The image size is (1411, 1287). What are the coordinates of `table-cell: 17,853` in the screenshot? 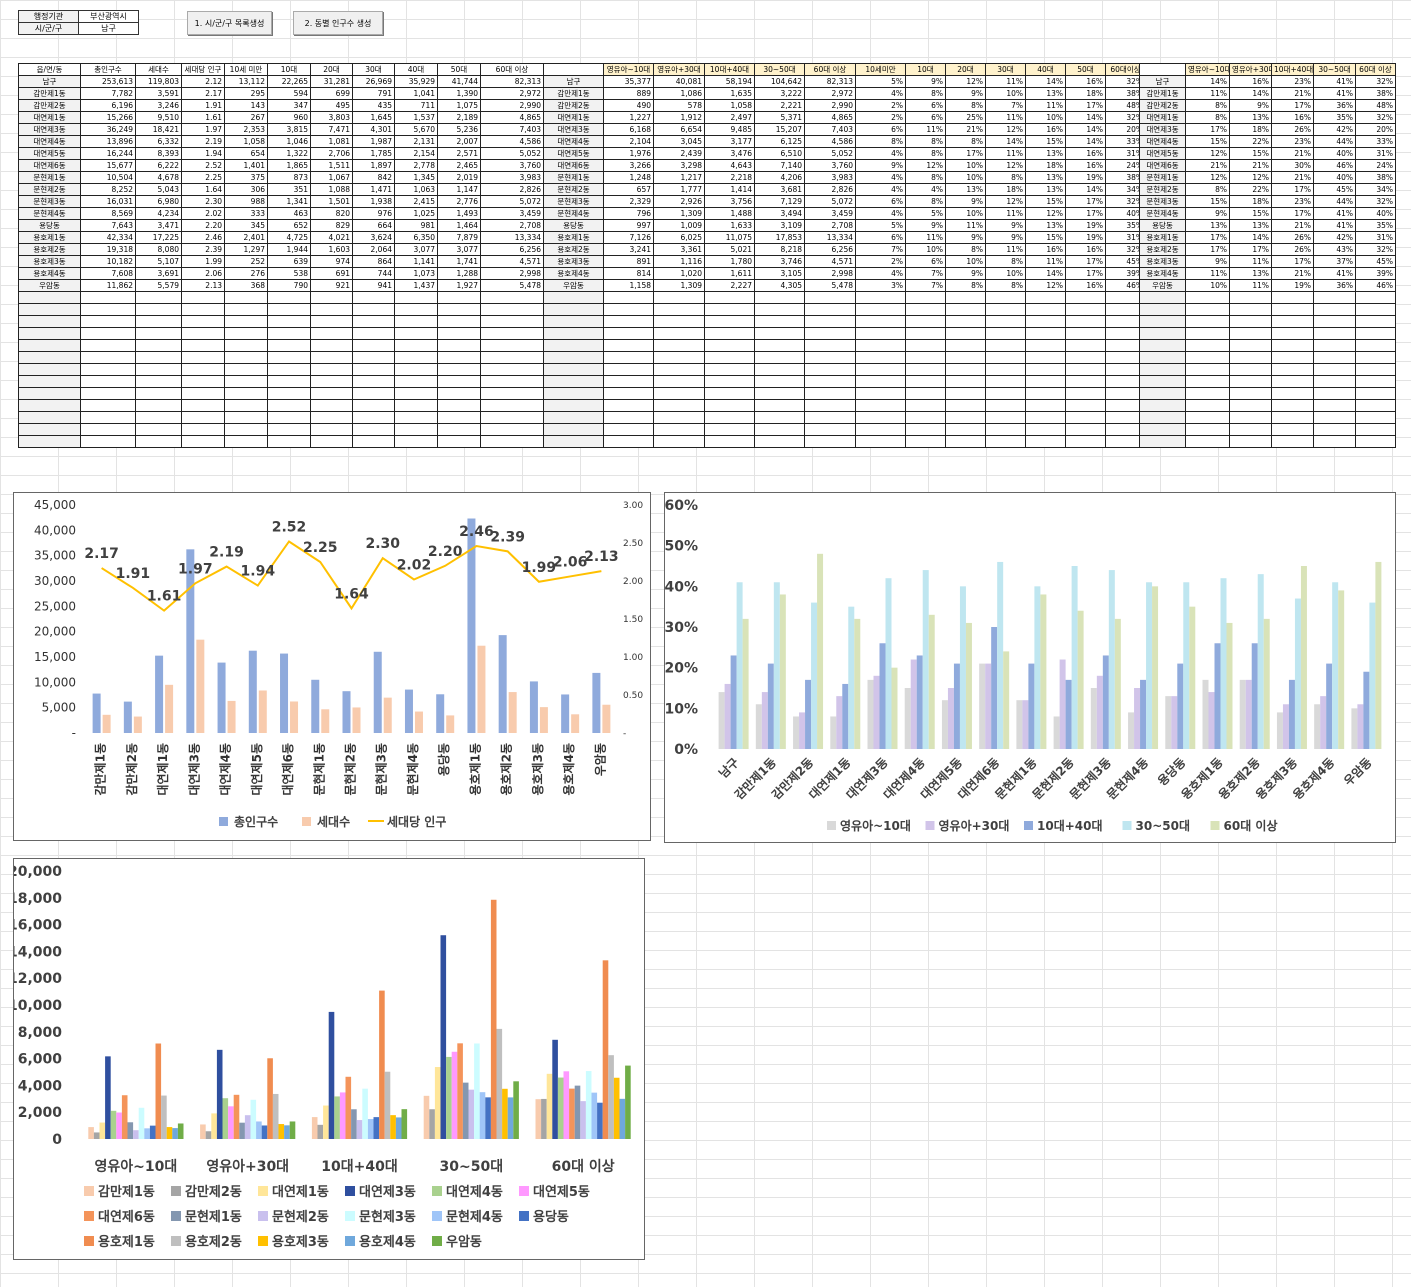 It's located at (779, 237).